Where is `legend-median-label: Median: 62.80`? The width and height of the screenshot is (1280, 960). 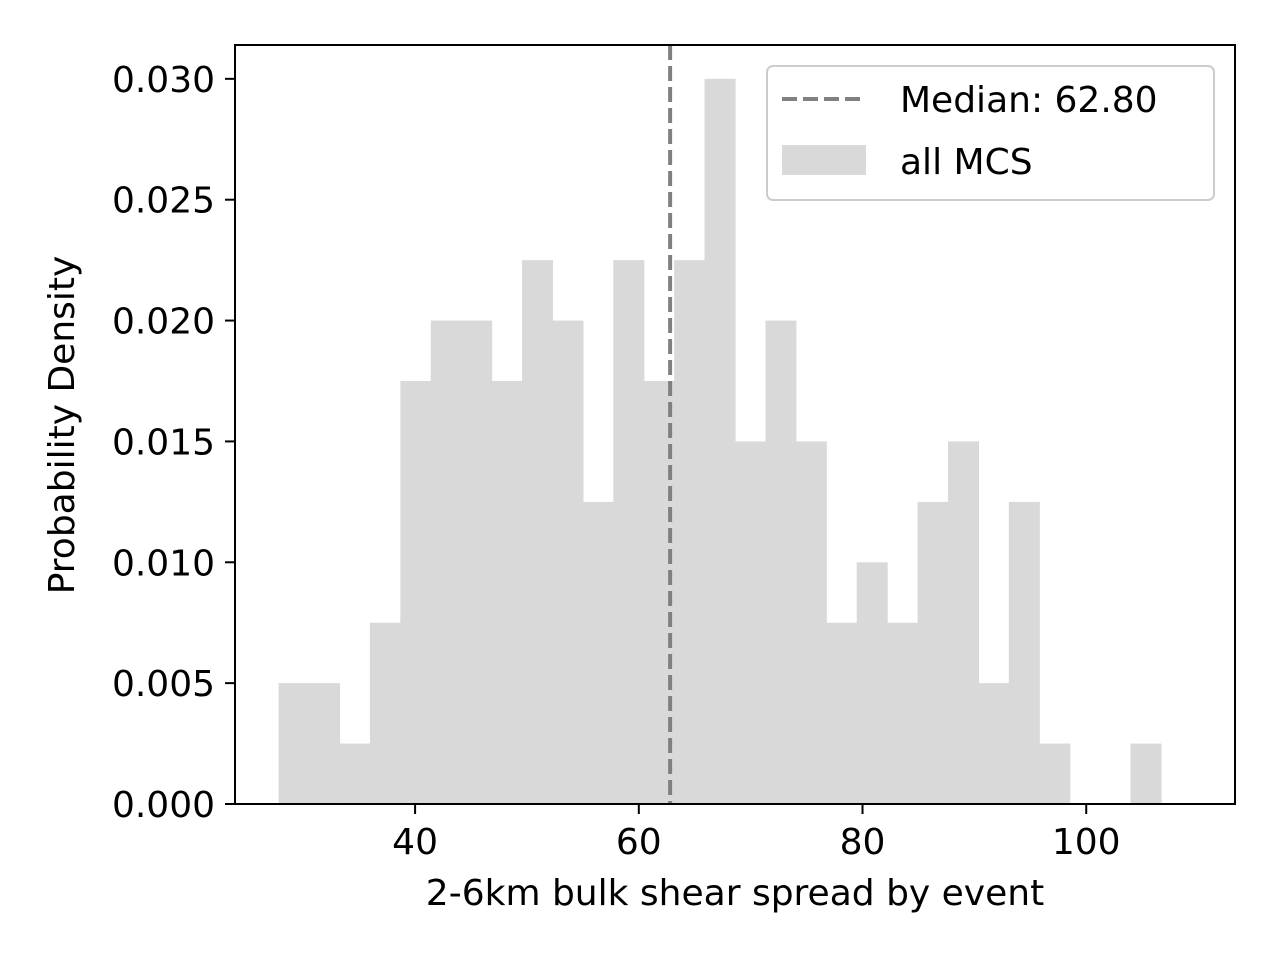 legend-median-label: Median: 62.80 is located at coordinates (1029, 100).